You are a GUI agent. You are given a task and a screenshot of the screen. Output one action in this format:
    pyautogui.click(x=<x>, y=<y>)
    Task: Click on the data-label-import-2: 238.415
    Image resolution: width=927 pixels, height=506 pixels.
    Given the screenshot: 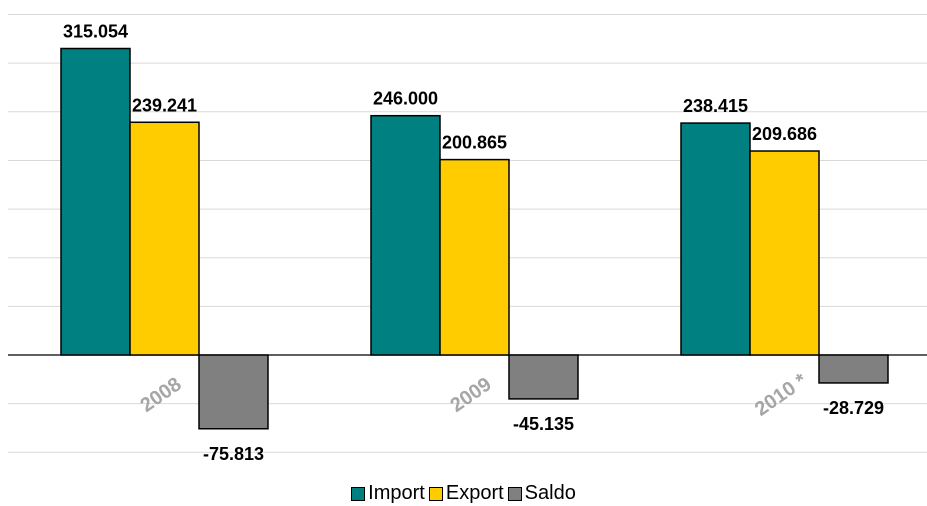 What is the action you would take?
    pyautogui.click(x=715, y=106)
    